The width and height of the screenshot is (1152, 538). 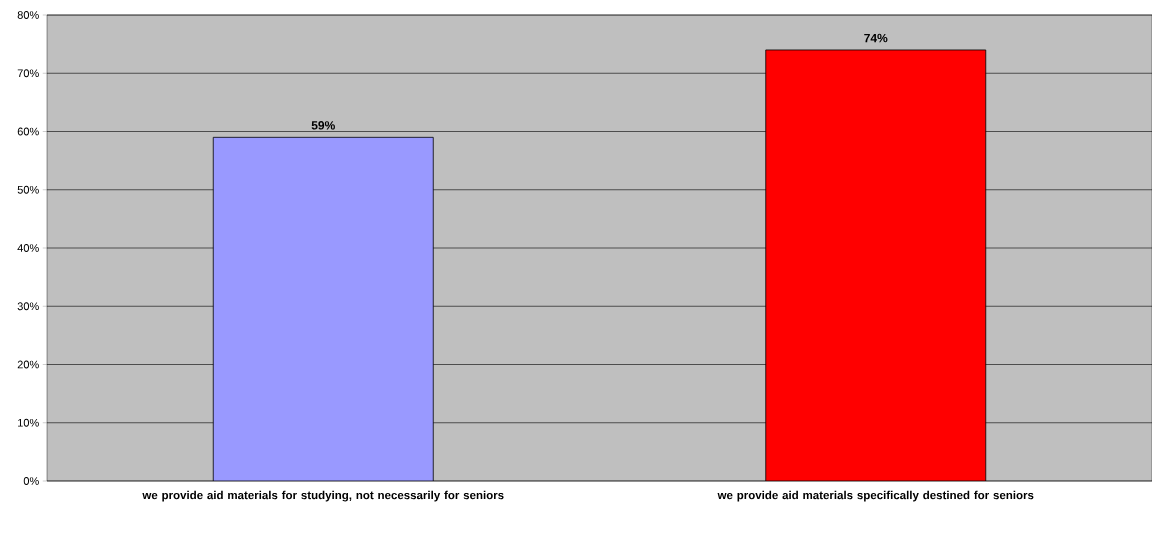 What do you see at coordinates (28, 73) in the screenshot?
I see `y-tick-label: 70%` at bounding box center [28, 73].